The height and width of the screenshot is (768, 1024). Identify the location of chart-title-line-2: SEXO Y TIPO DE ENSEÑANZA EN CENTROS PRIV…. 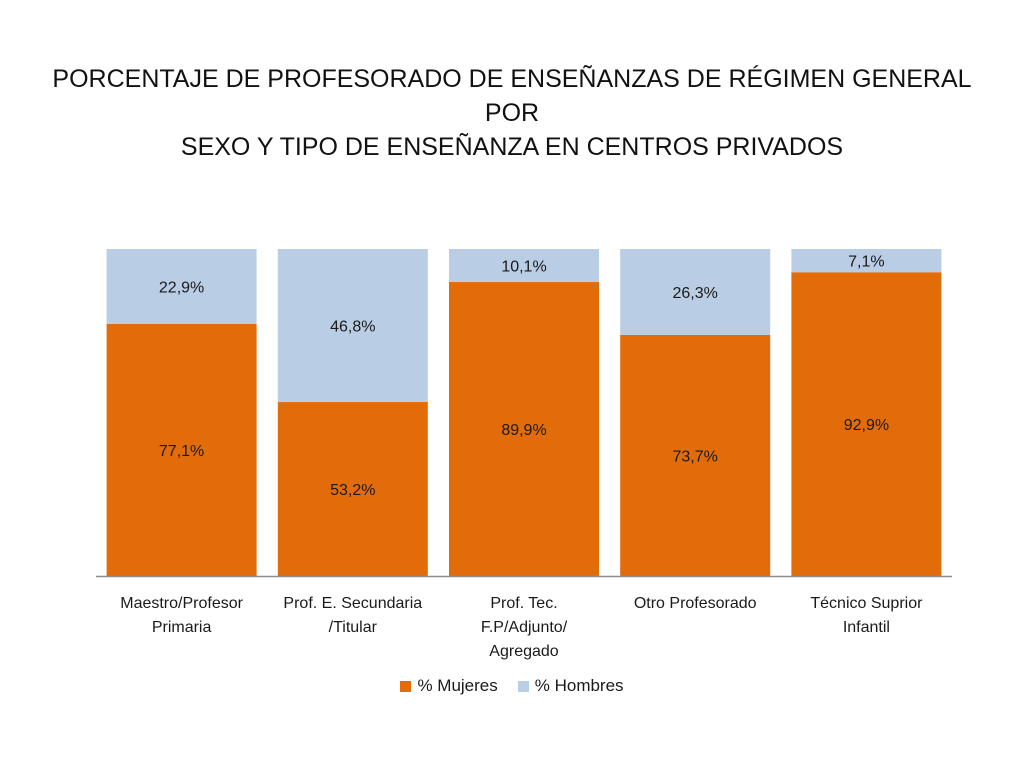
(512, 147).